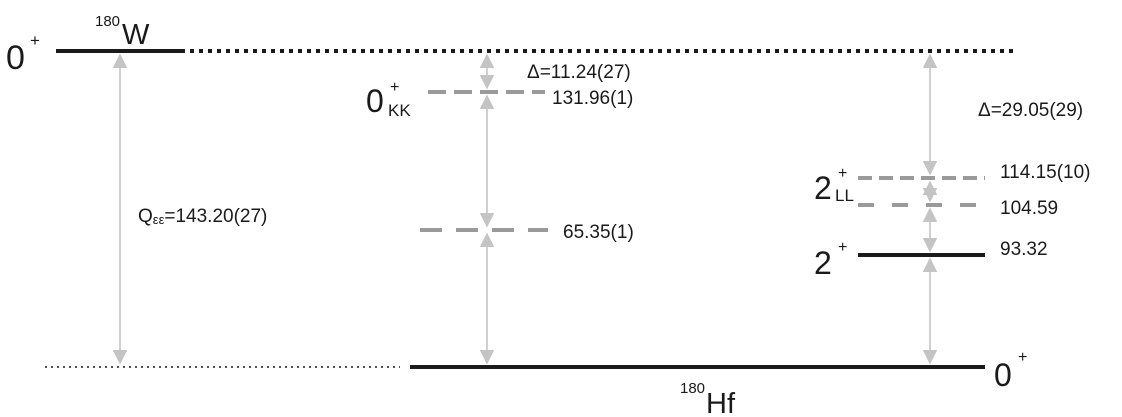  Describe the element at coordinates (592, 98) in the screenshot. I see `kk-level-energy: 131.96(1)` at that location.